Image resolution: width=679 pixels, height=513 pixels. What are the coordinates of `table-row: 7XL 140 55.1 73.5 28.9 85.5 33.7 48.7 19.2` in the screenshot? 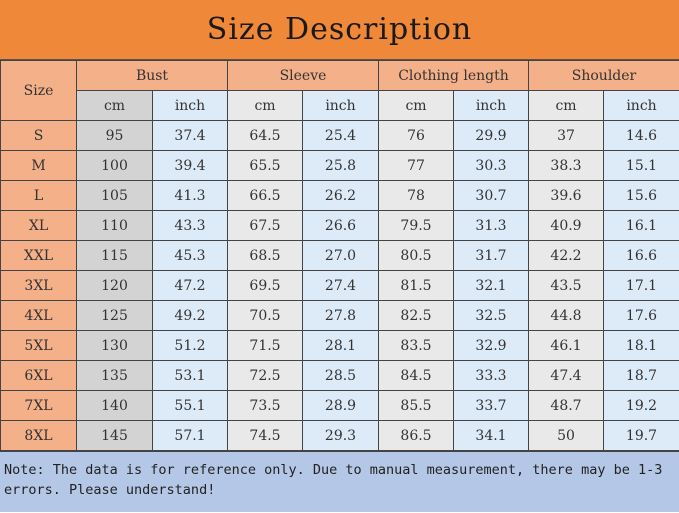 It's located at (339, 405).